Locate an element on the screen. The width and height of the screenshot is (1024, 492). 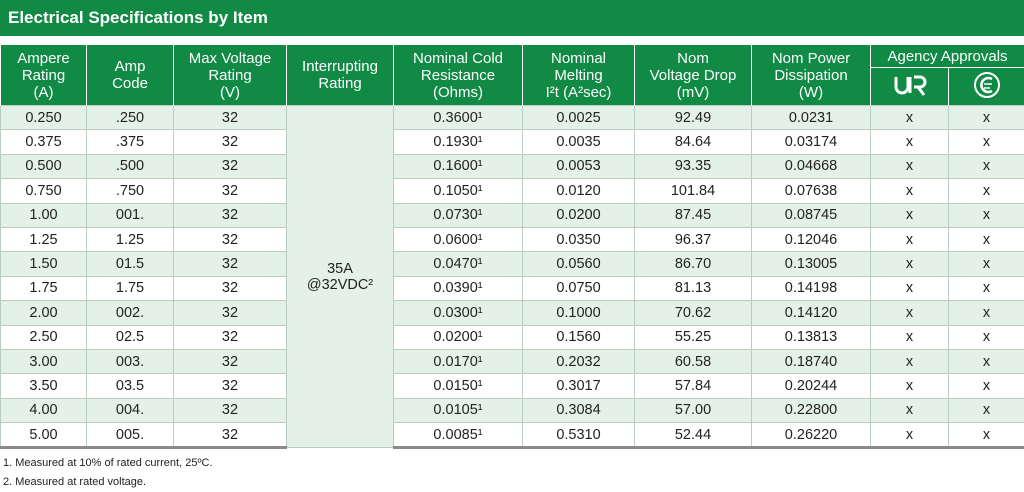
agency-icon is located at coordinates (909, 86).